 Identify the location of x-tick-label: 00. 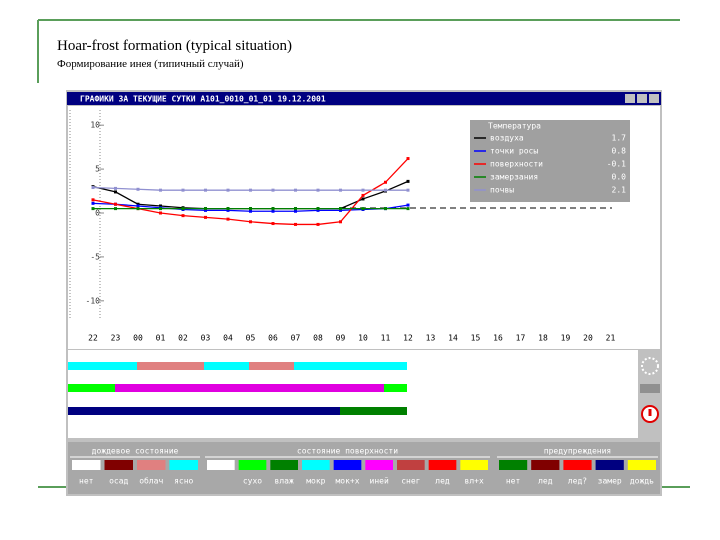
(138, 338).